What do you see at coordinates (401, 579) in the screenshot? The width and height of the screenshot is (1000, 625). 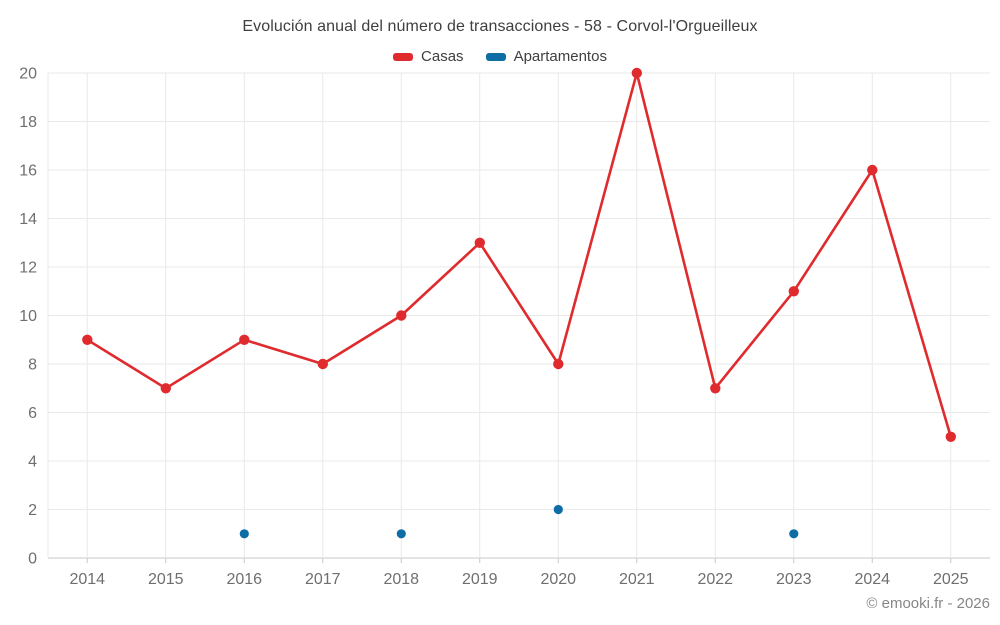 I see `x-axis-label: 2018` at bounding box center [401, 579].